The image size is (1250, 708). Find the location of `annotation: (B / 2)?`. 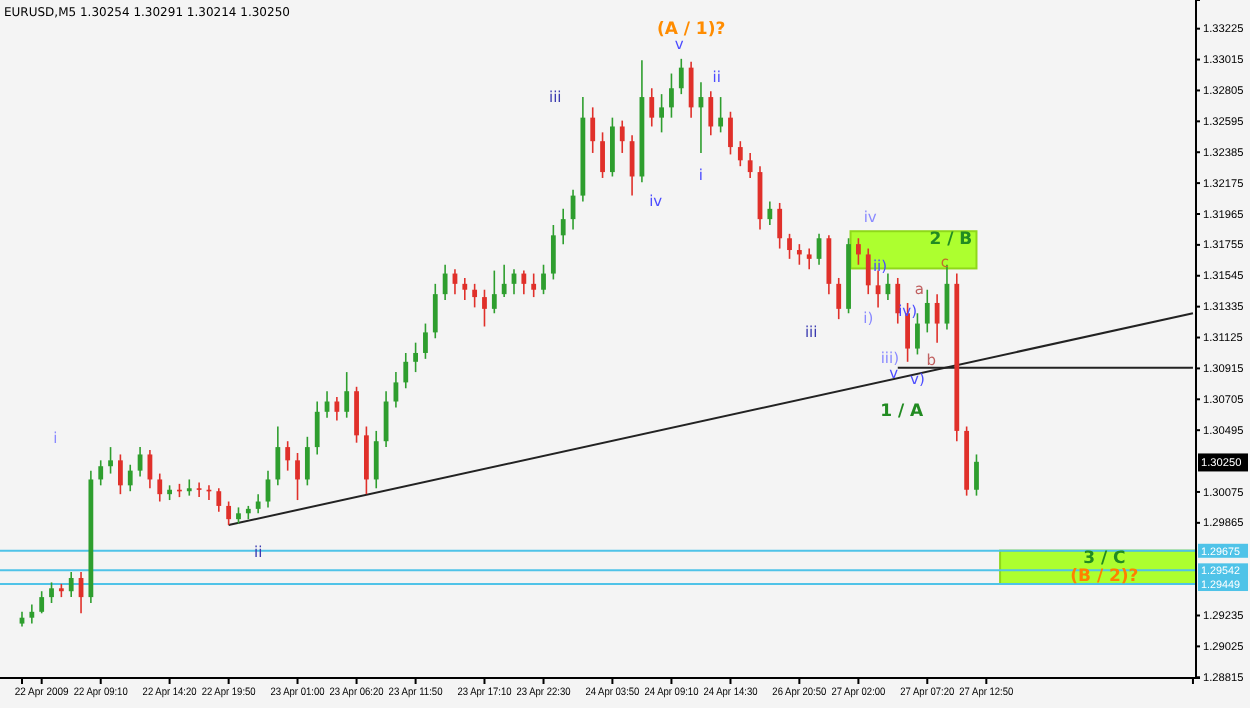

annotation: (B / 2)? is located at coordinates (1104, 576).